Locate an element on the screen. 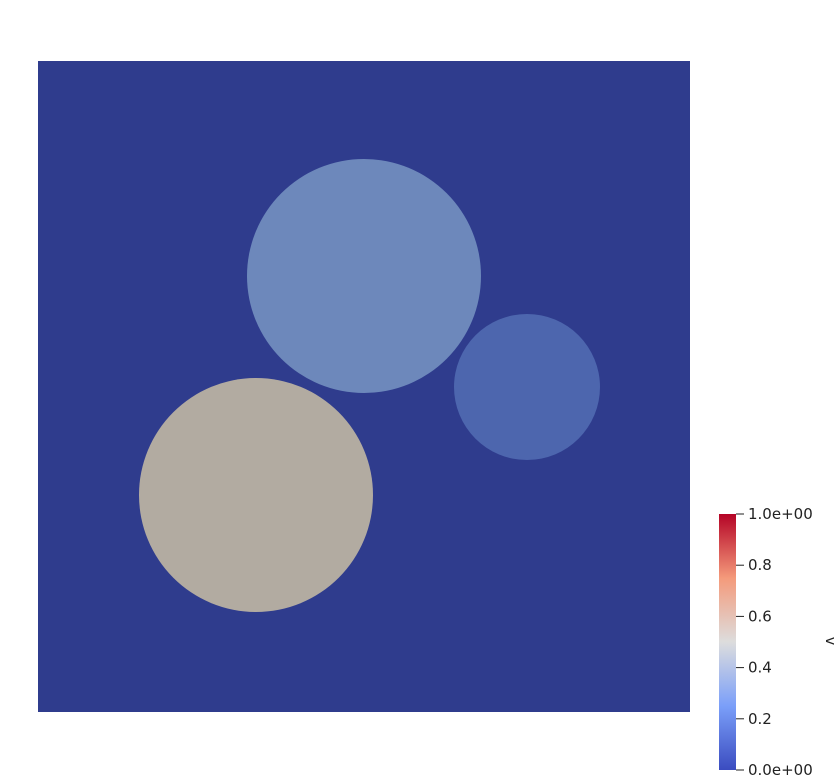 This screenshot has width=835, height=784. colorbar-gradient is located at coordinates (727, 642).